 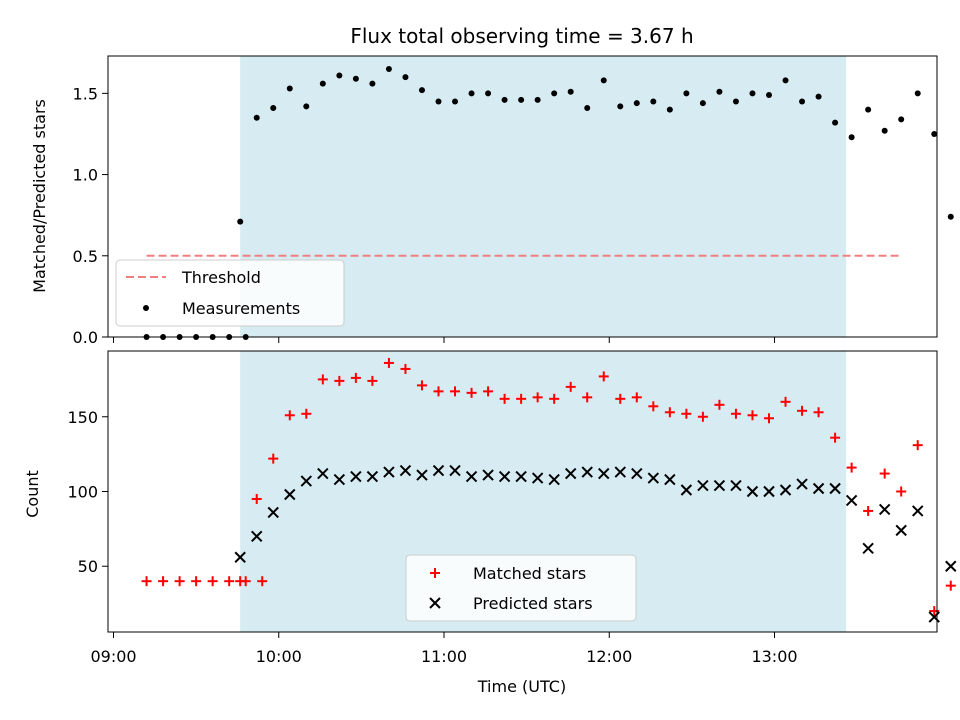 What do you see at coordinates (279, 656) in the screenshot?
I see `x-tick-label: 10:00` at bounding box center [279, 656].